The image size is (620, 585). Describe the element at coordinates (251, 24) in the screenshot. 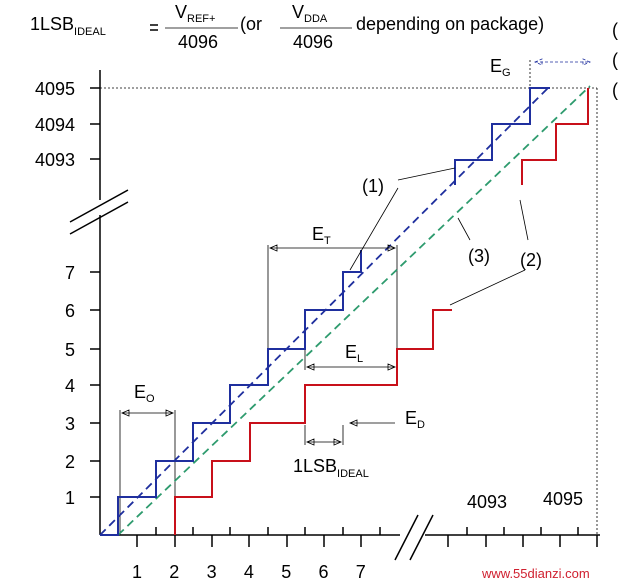

I see `formula-or: (or` at that location.